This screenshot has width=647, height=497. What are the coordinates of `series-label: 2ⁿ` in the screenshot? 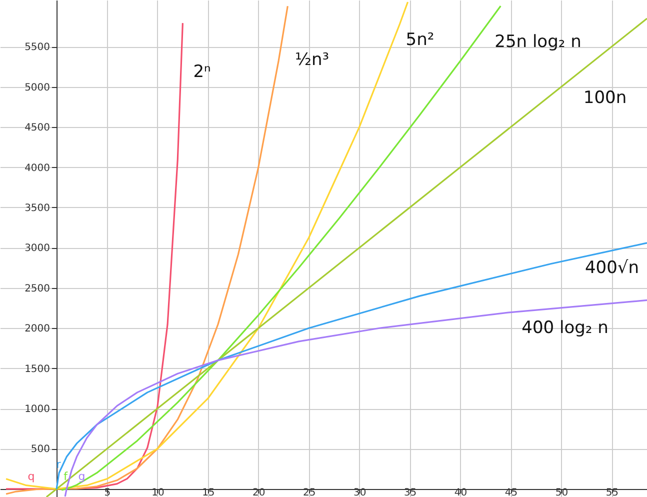 It's located at (202, 72).